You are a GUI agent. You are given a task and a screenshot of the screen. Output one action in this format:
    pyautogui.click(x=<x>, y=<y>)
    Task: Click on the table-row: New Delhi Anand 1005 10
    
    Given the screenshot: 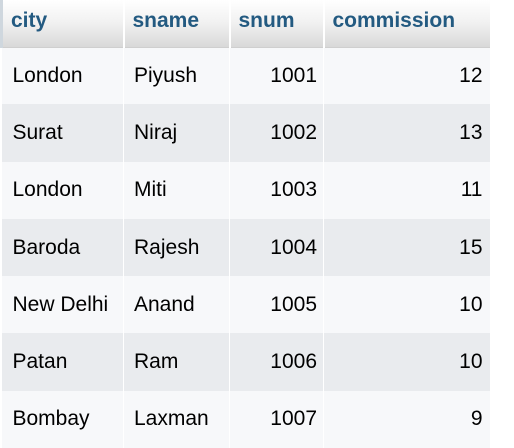 What is the action you would take?
    pyautogui.click(x=245, y=305)
    